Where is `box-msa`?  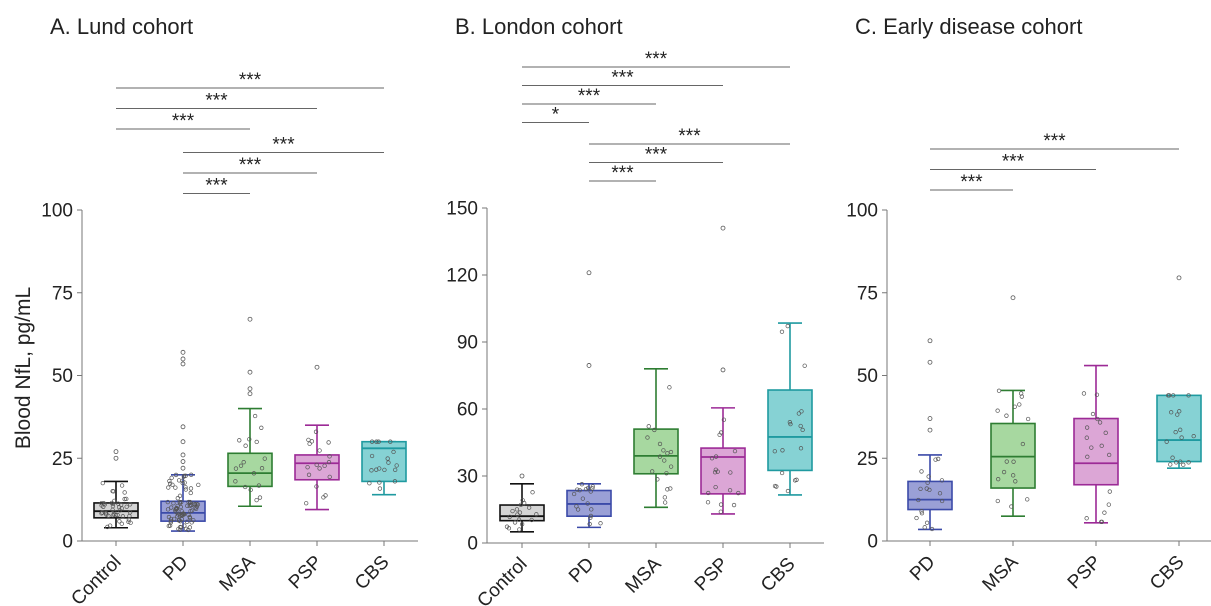
box-msa is located at coordinates (1013, 406).